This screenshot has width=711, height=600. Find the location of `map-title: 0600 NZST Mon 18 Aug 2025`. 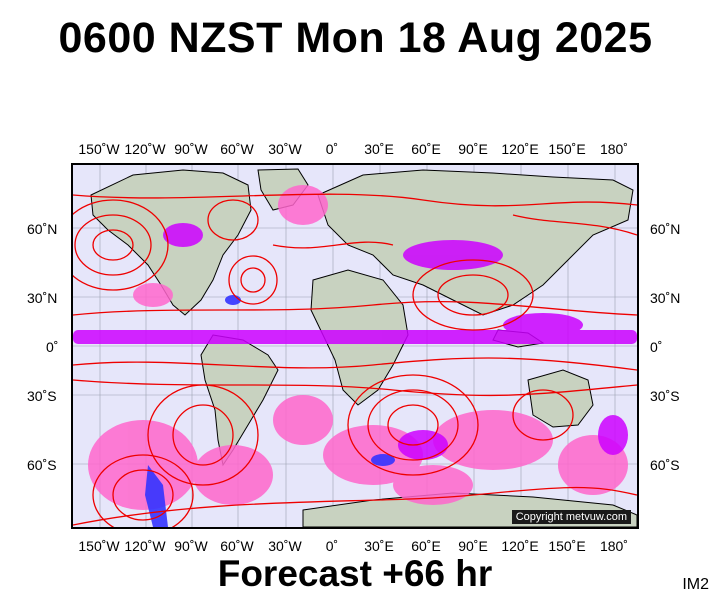

map-title: 0600 NZST Mon 18 Aug 2025 is located at coordinates (355, 38).